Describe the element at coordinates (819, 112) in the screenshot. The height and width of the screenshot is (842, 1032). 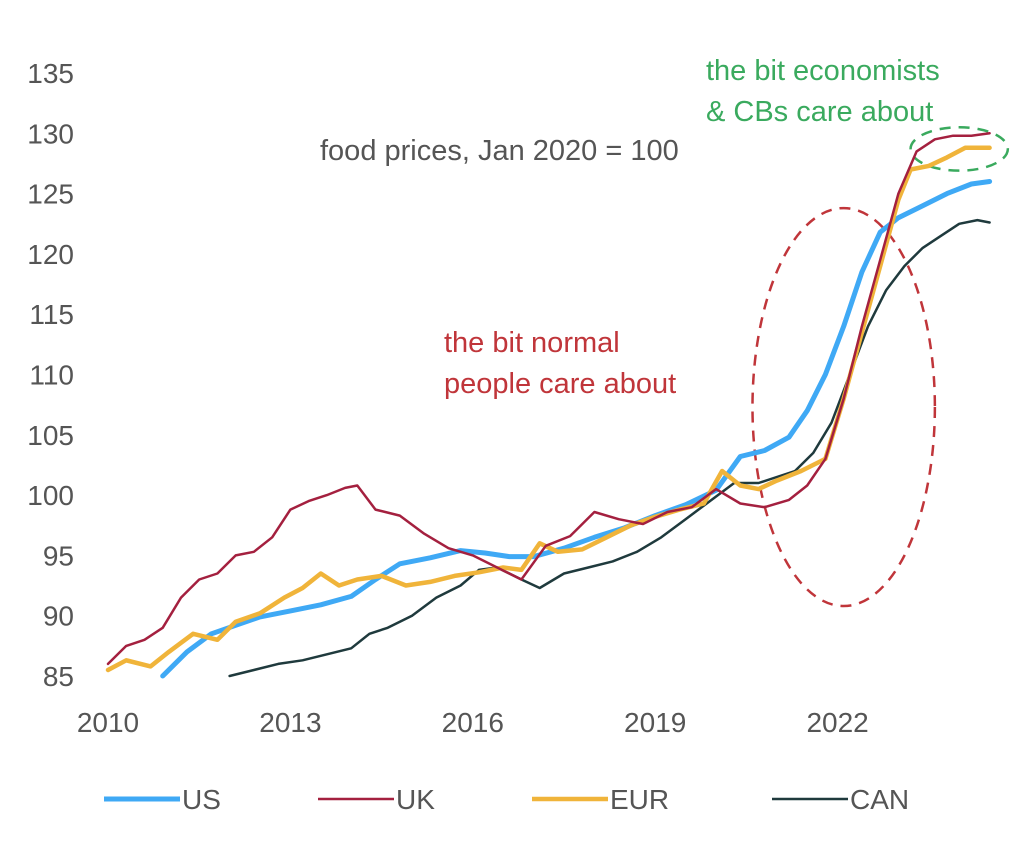
I see `annotation-economists-line: & CBs care about` at that location.